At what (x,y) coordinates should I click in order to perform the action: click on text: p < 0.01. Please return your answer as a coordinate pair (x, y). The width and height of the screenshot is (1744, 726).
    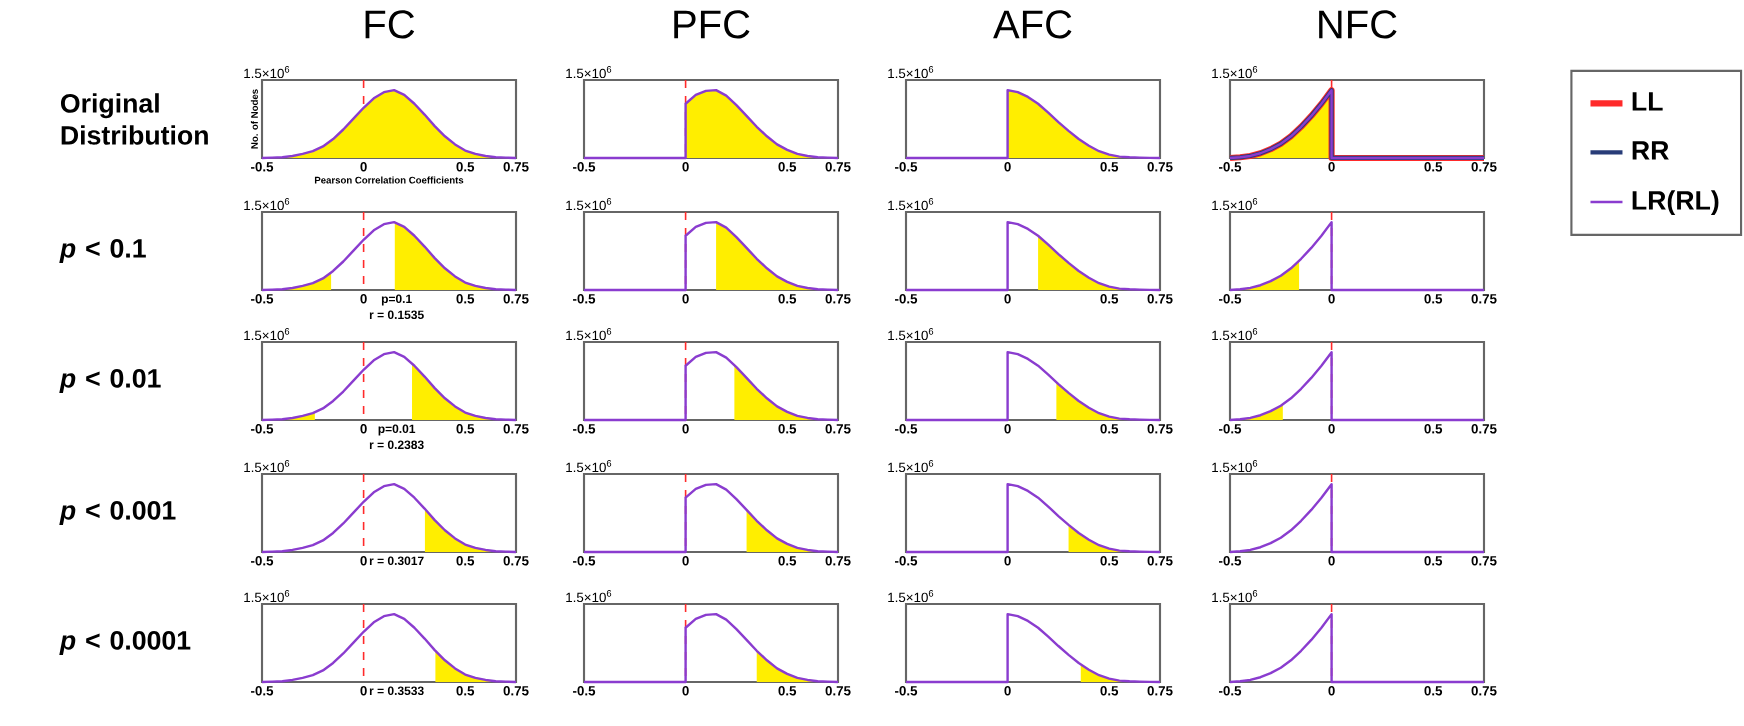
    Looking at the image, I should click on (110, 381).